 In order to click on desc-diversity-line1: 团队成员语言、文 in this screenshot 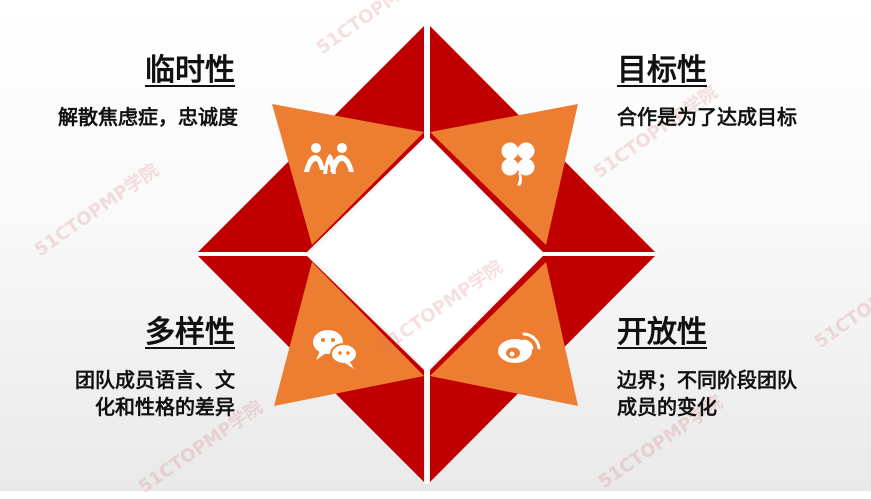, I will do `click(155, 381)`.